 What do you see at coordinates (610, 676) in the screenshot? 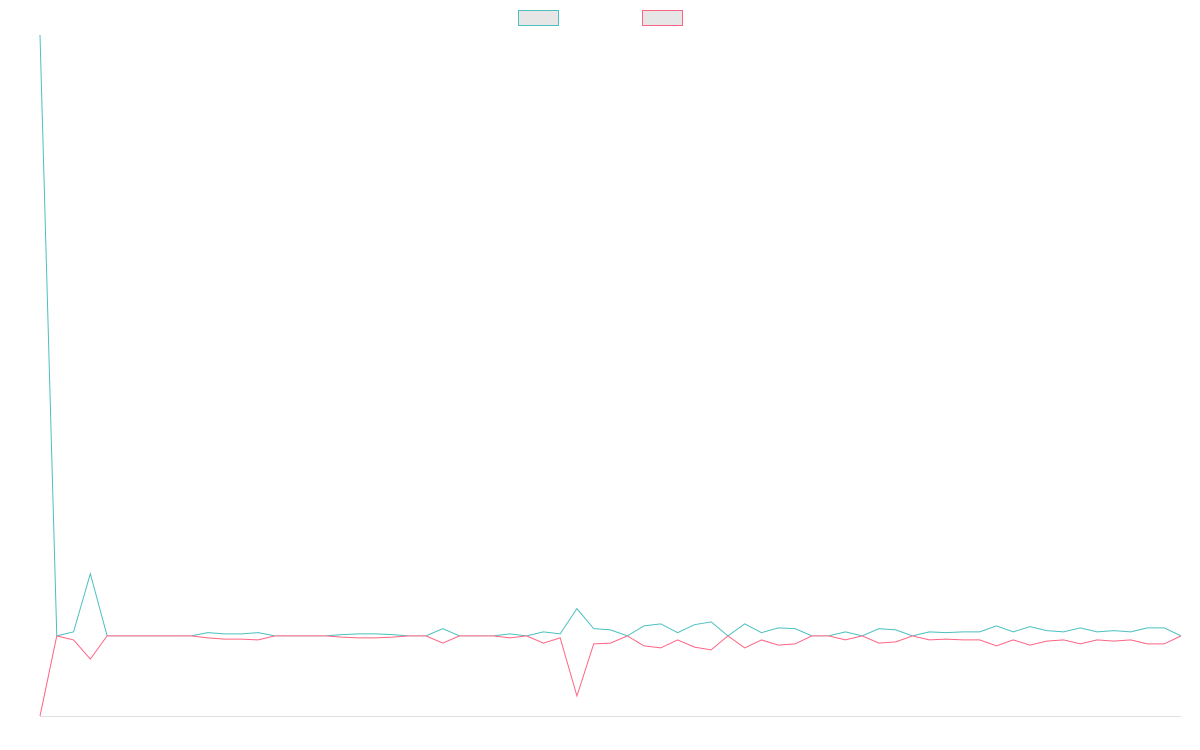
I see `series-line` at bounding box center [610, 676].